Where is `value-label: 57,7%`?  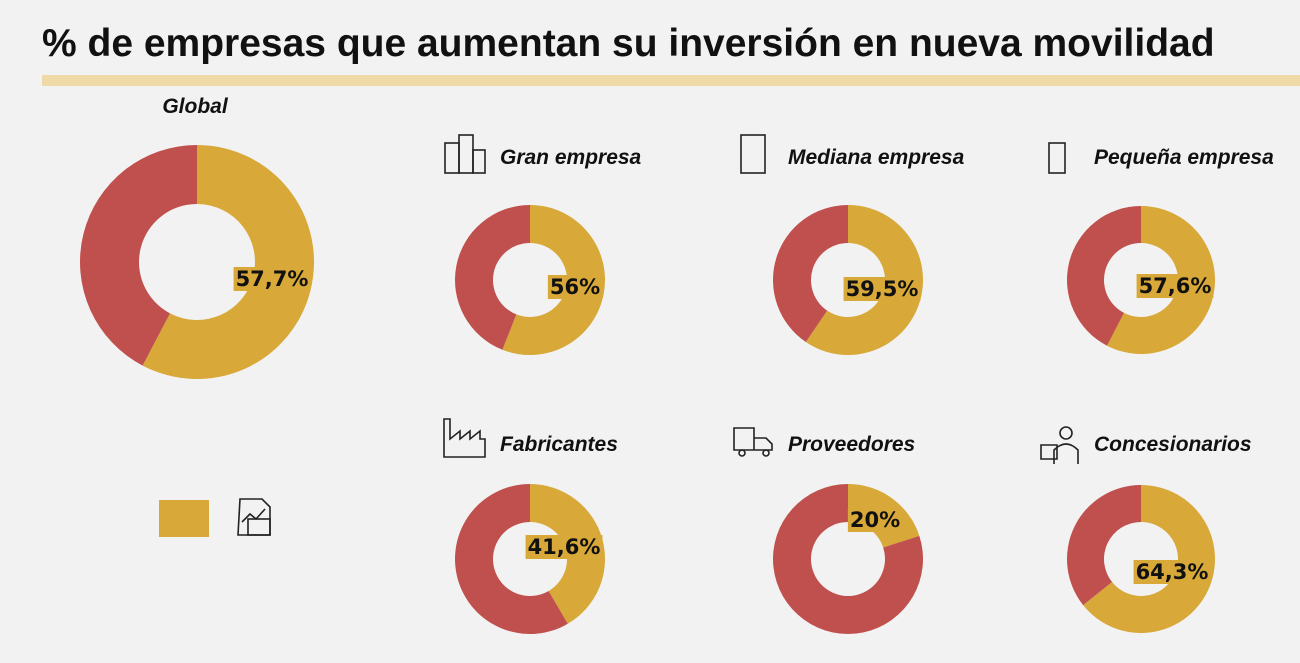 value-label: 57,7% is located at coordinates (272, 279).